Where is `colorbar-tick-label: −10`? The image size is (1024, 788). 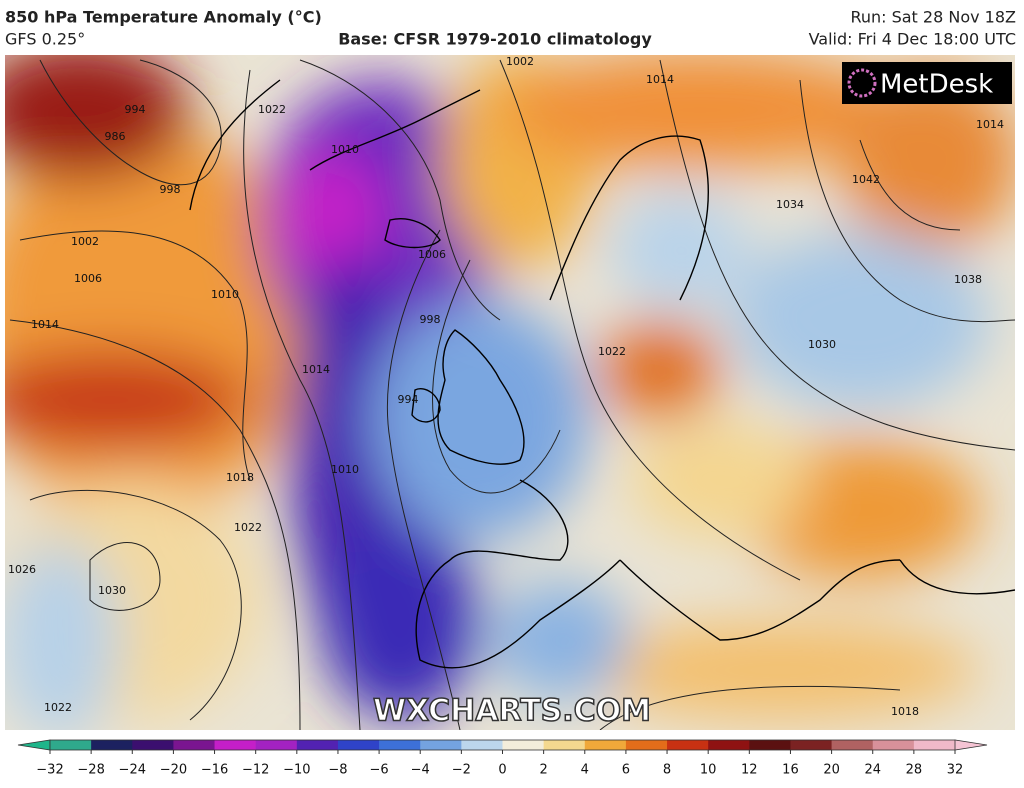
colorbar-tick-label: −10 is located at coordinates (296, 770).